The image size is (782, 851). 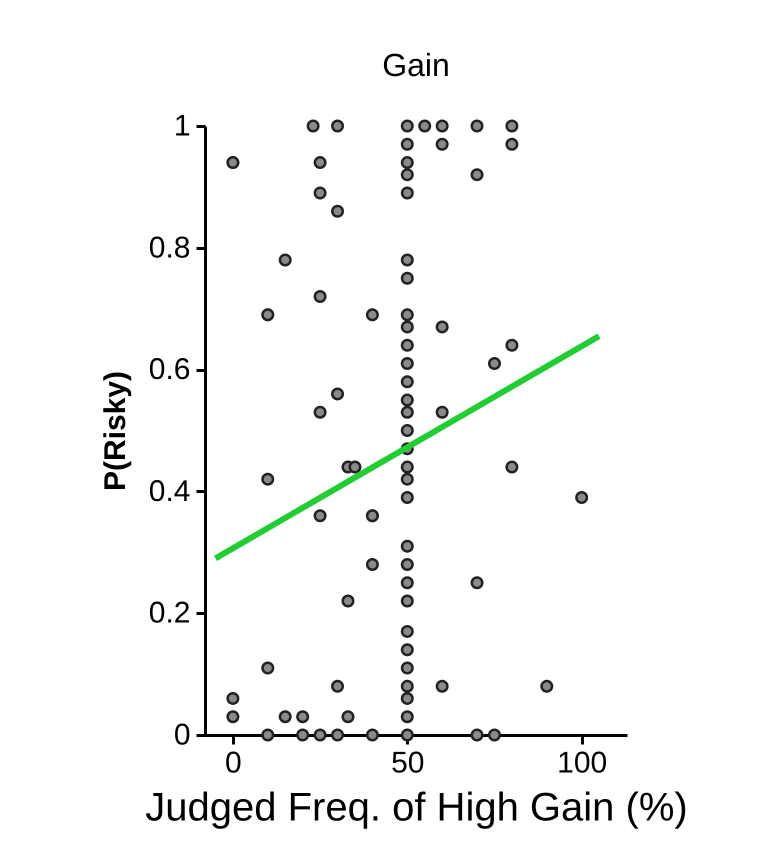 I want to click on y-tick-label: 0.2, so click(x=169, y=613).